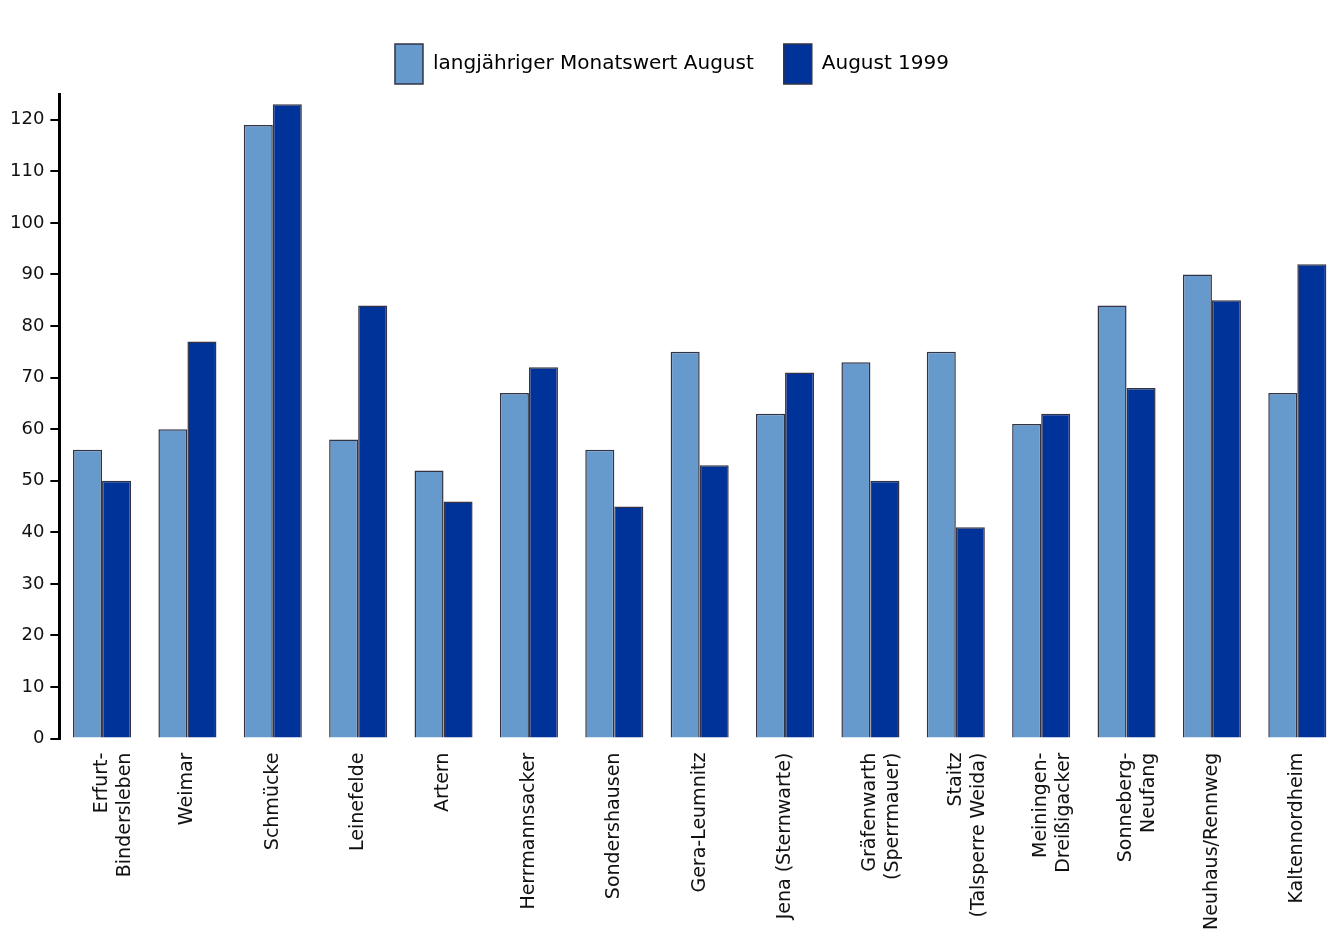  I want to click on x-tick-label: Leinefelde, so click(356, 801).